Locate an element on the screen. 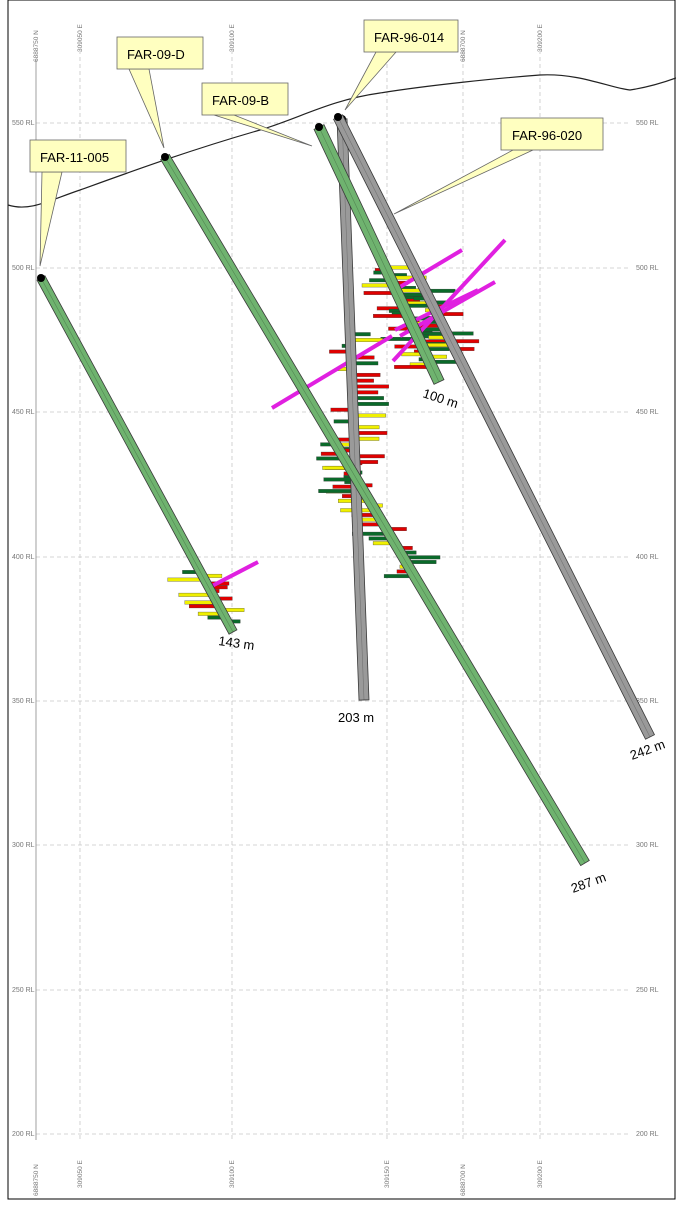 The image size is (676, 1205). hole-id-label: FAR-96-014 is located at coordinates (409, 37).